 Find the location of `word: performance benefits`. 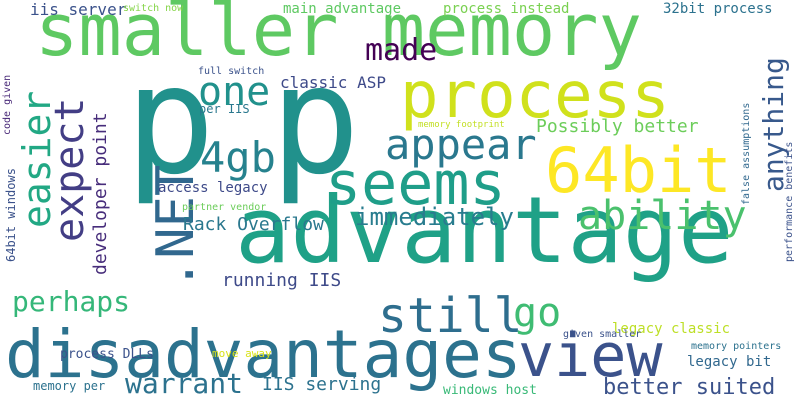

word: performance benefits is located at coordinates (789, 201).